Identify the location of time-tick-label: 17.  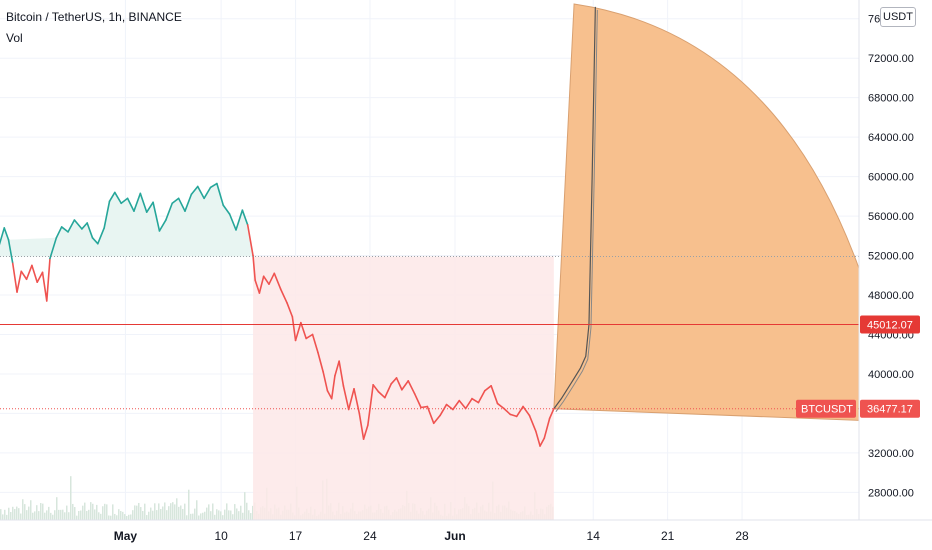
(296, 536).